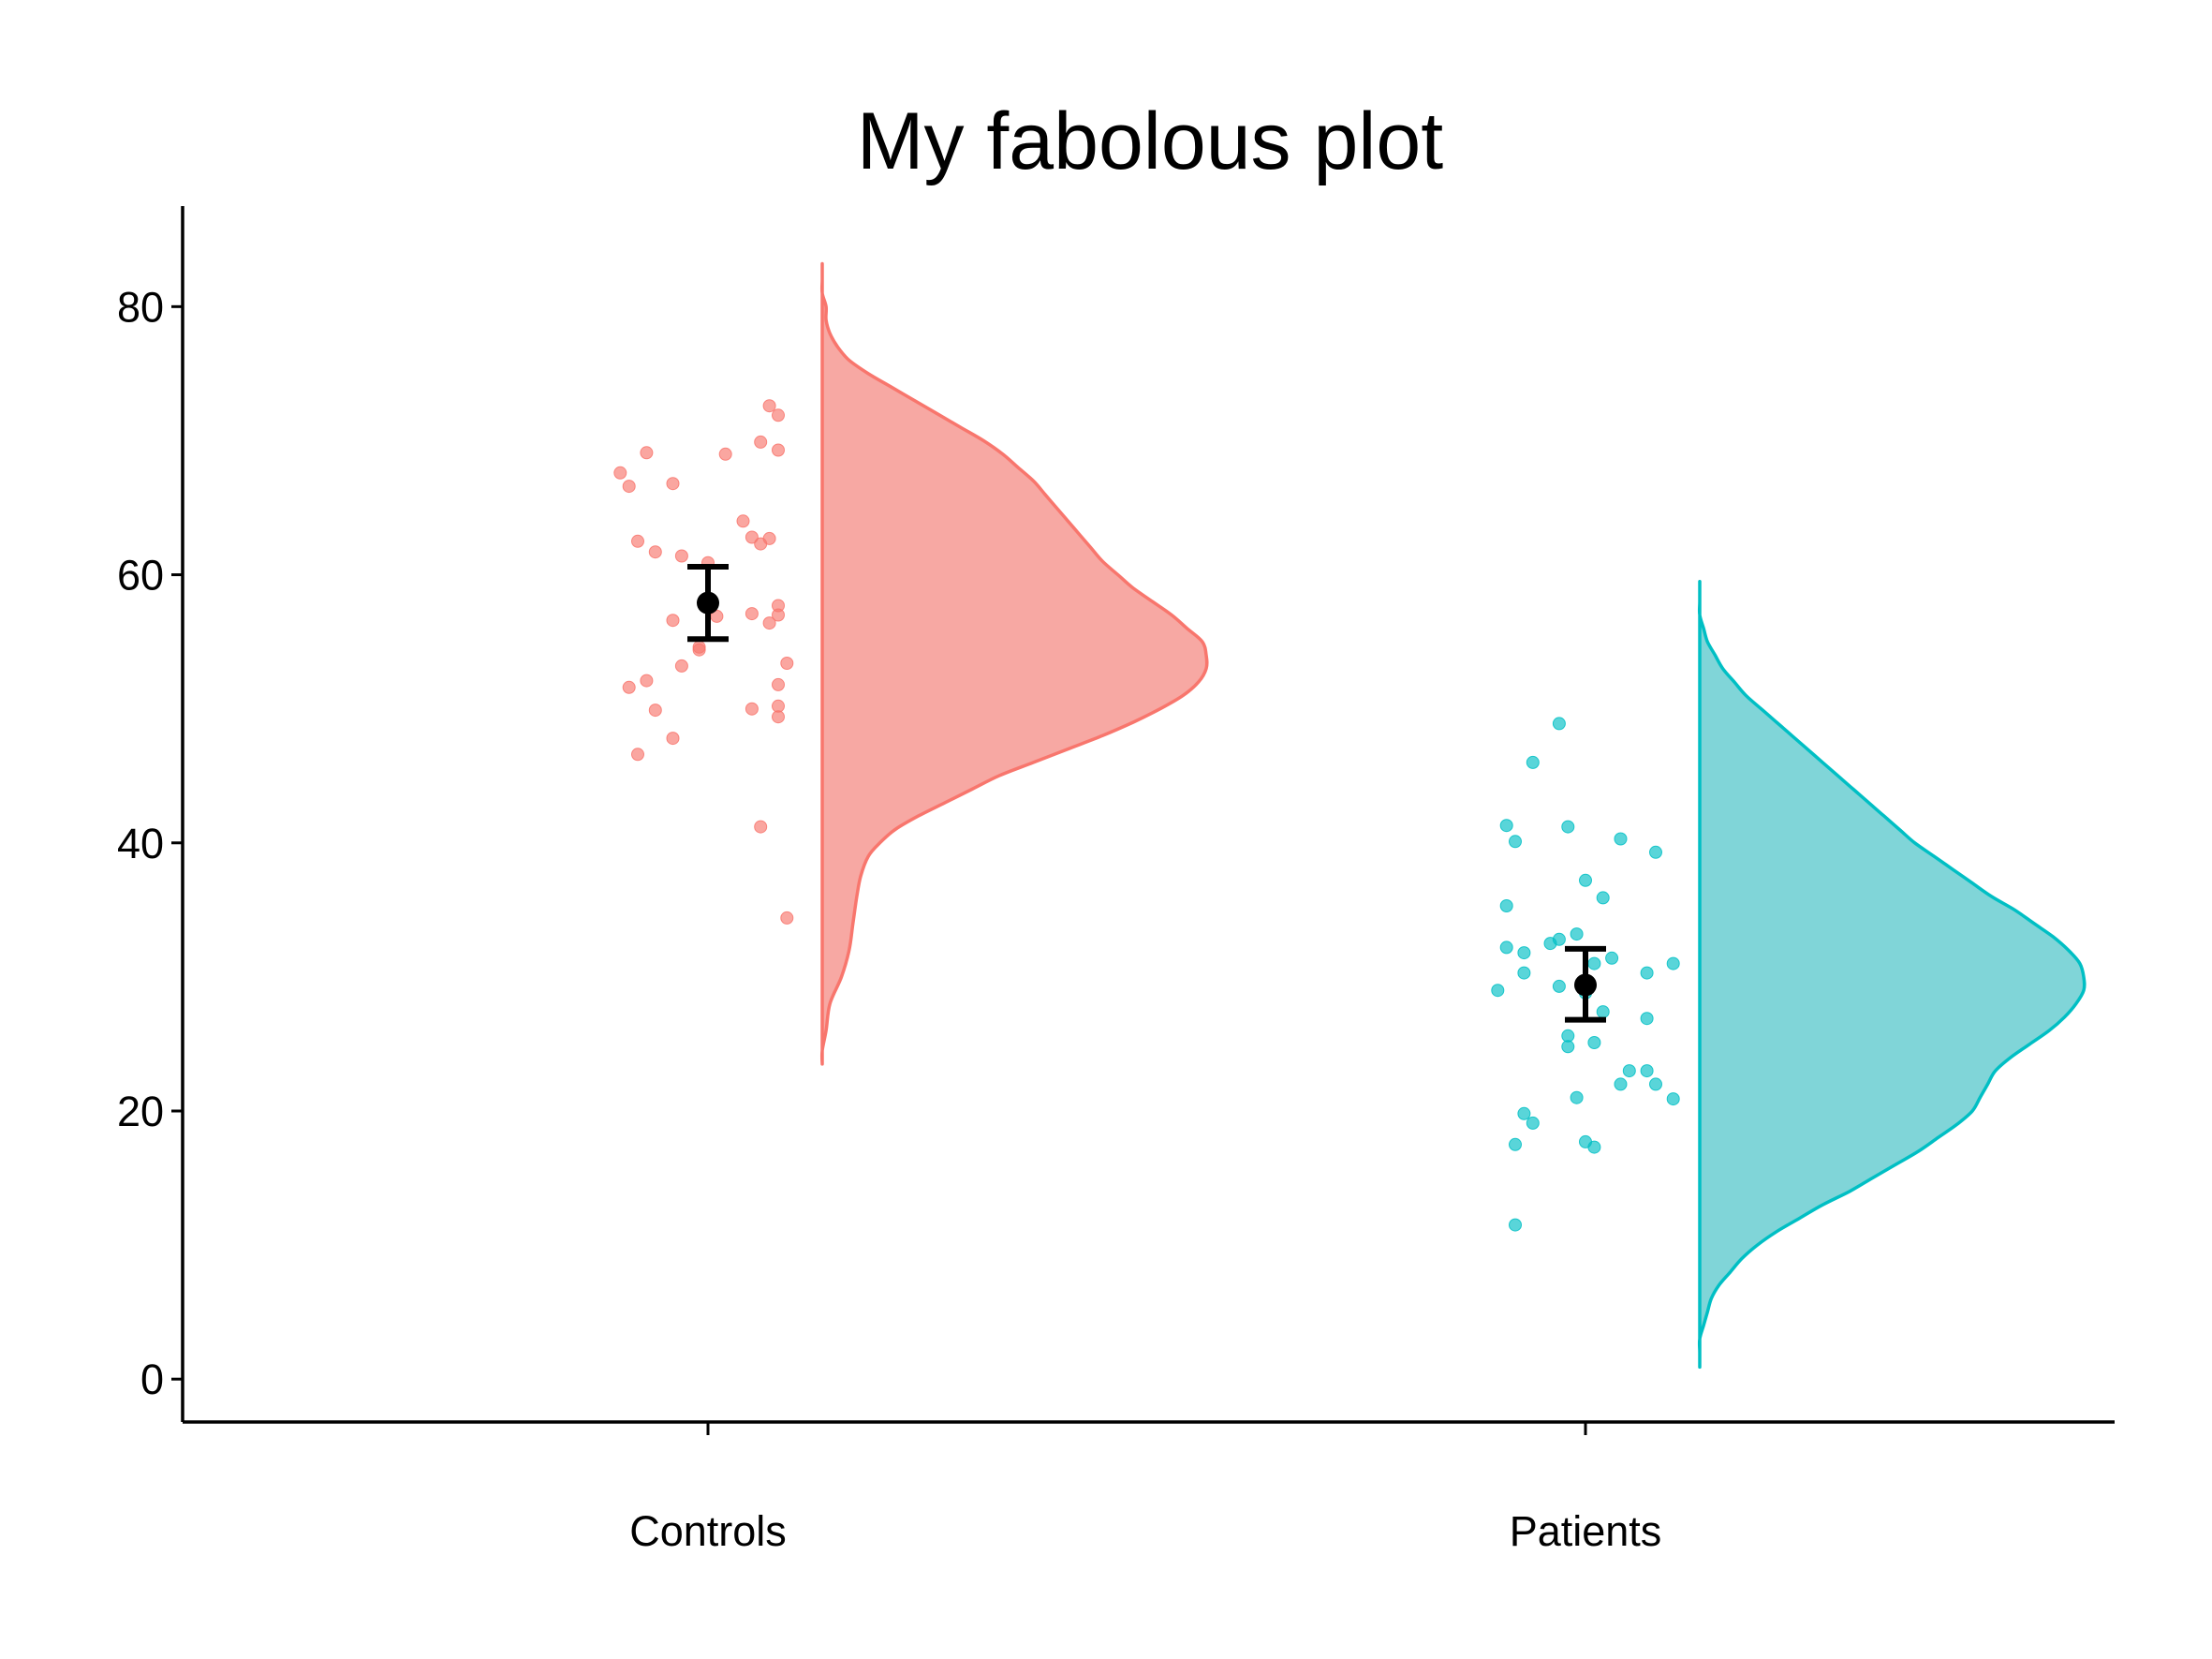  I want to click on y-tick-label: 60, so click(140, 576).